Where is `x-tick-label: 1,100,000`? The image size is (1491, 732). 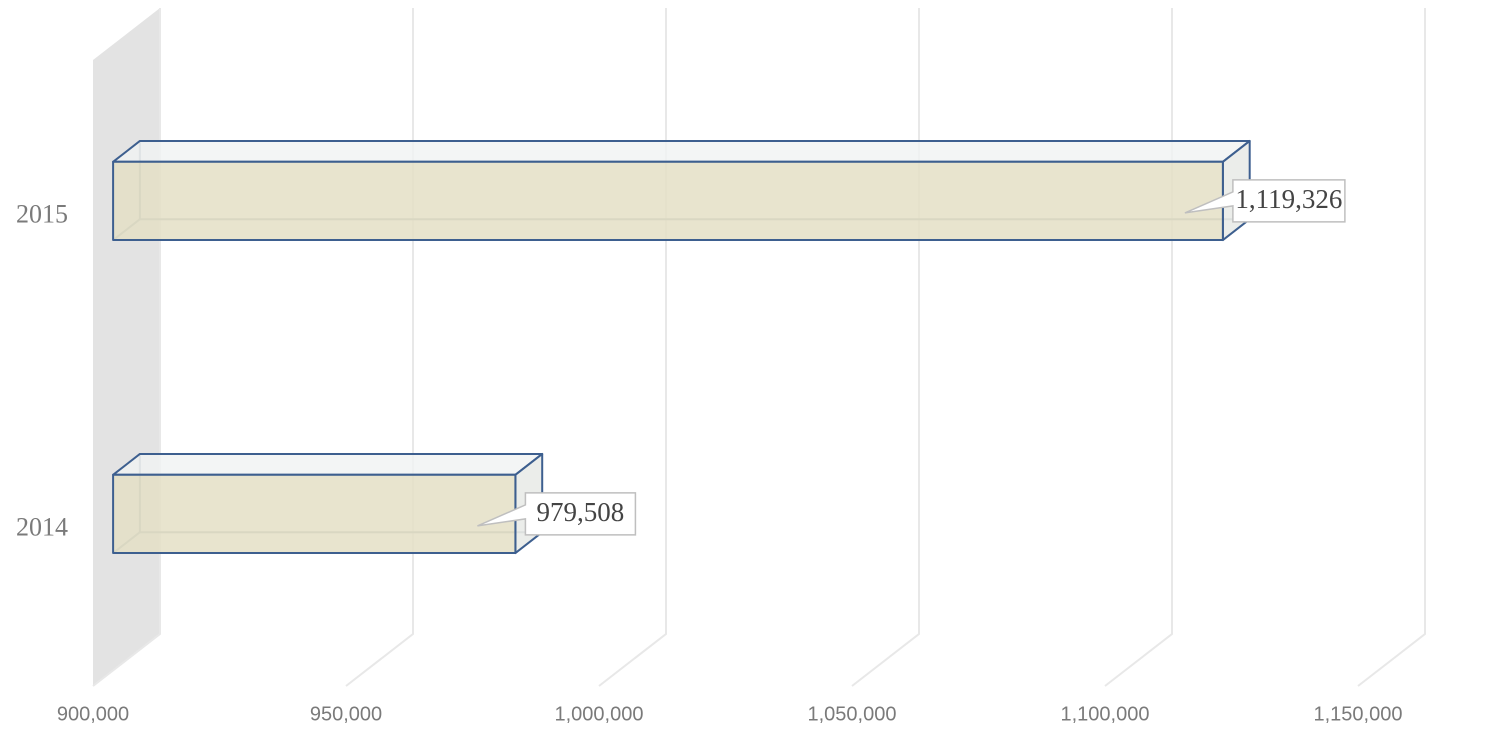
x-tick-label: 1,100,000 is located at coordinates (1105, 714).